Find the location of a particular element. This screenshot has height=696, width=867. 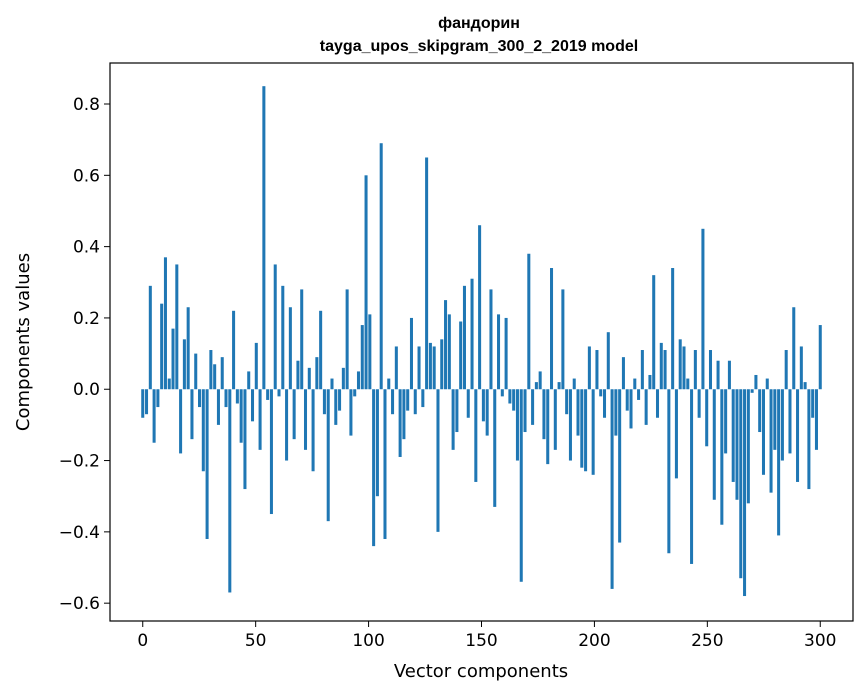

x-tick-label: 50 is located at coordinates (256, 641).